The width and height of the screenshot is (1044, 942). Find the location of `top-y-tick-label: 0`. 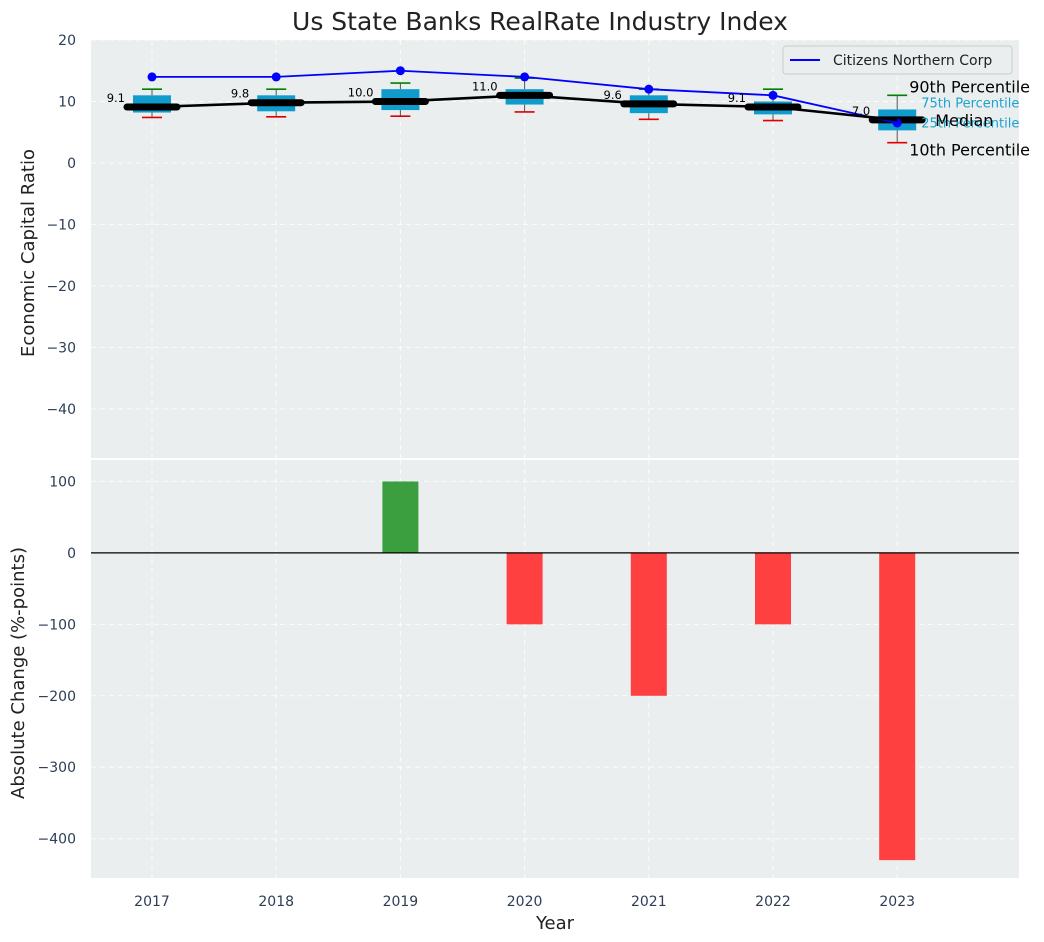

top-y-tick-label: 0 is located at coordinates (71, 164).